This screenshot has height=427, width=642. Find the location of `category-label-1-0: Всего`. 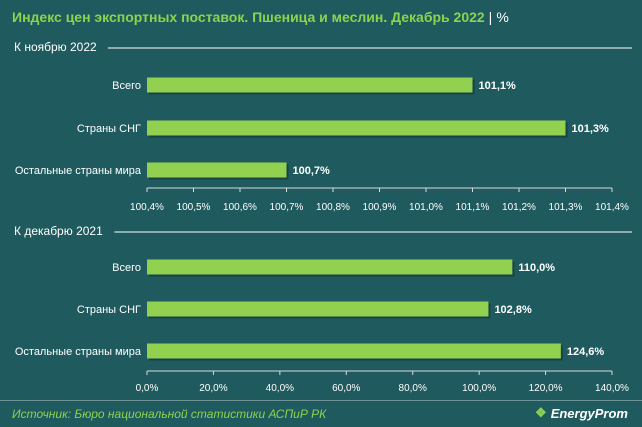

category-label-1-0: Всего is located at coordinates (126, 86).